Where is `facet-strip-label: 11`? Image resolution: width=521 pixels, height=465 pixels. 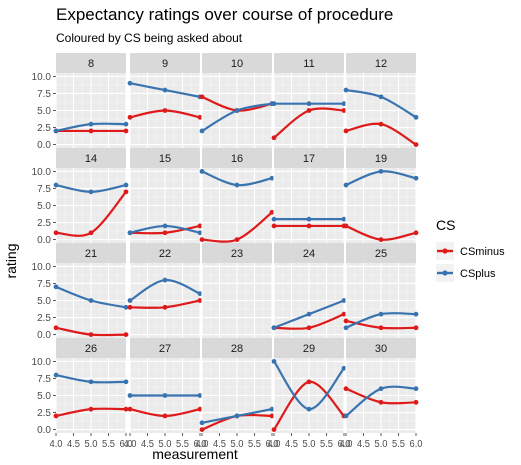 facet-strip-label: 11 is located at coordinates (308, 64).